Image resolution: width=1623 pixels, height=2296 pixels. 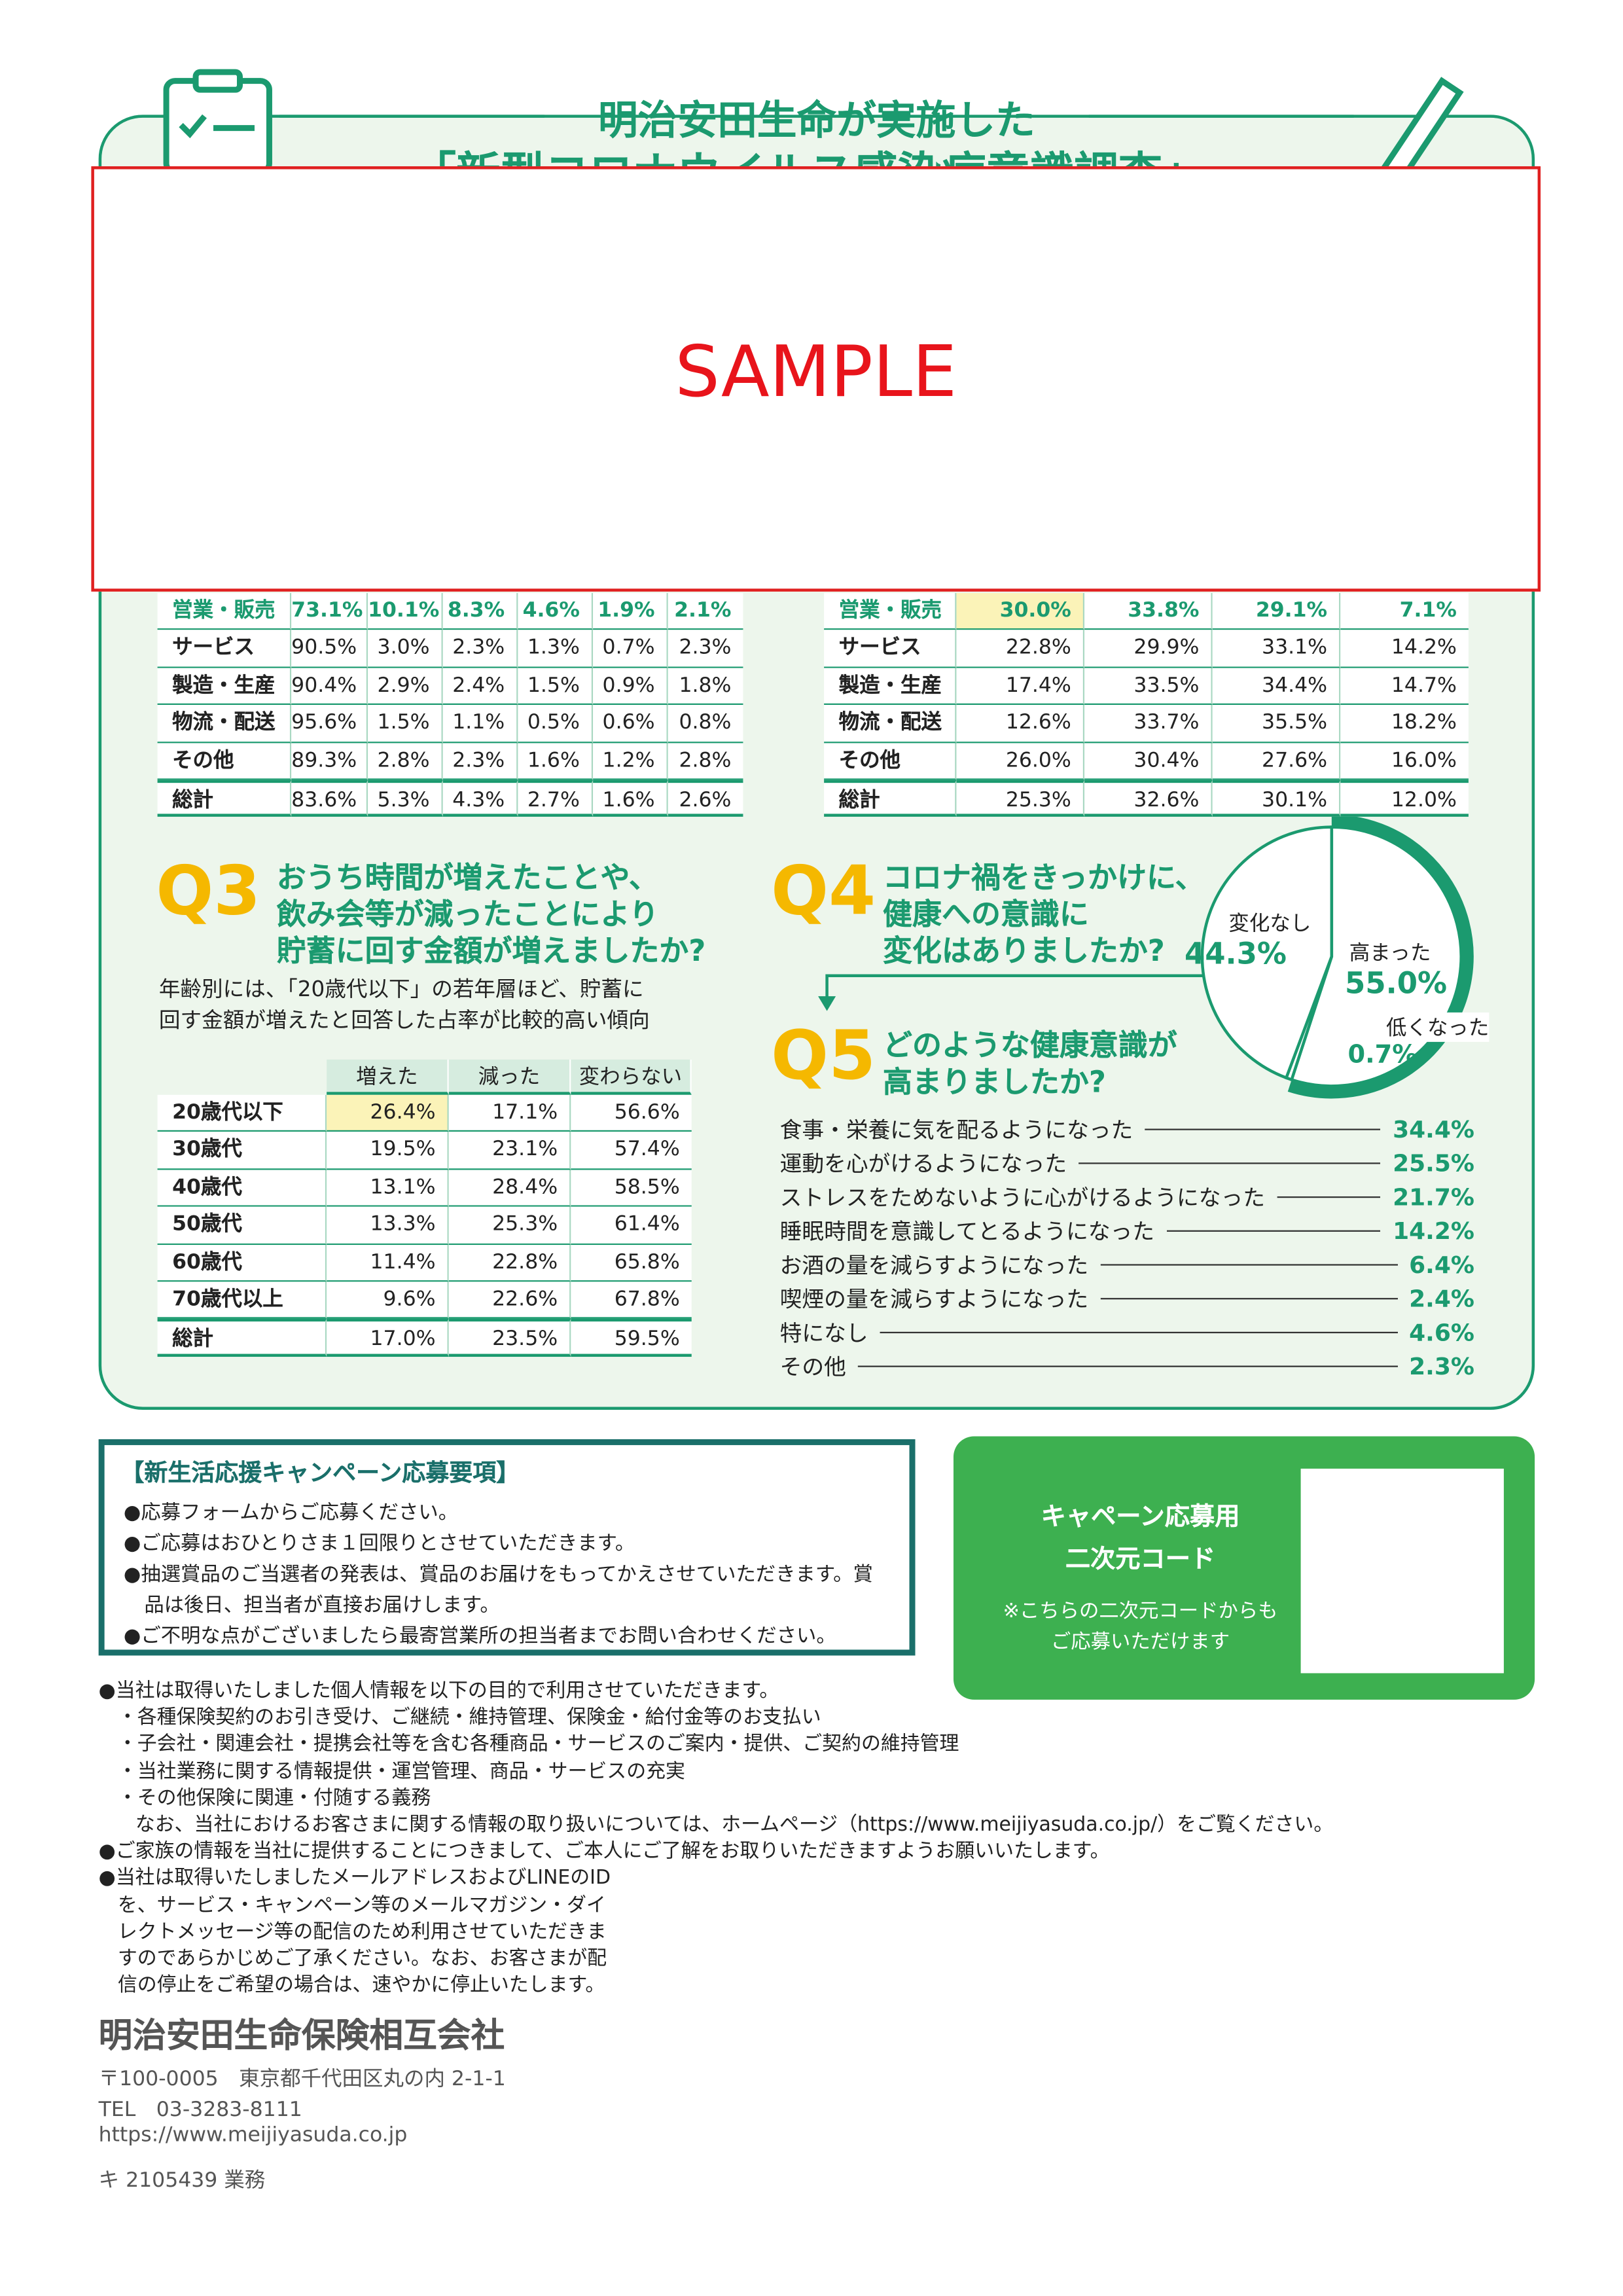 I want to click on item-label: お酒の量を減らすようになった, so click(x=934, y=1265).